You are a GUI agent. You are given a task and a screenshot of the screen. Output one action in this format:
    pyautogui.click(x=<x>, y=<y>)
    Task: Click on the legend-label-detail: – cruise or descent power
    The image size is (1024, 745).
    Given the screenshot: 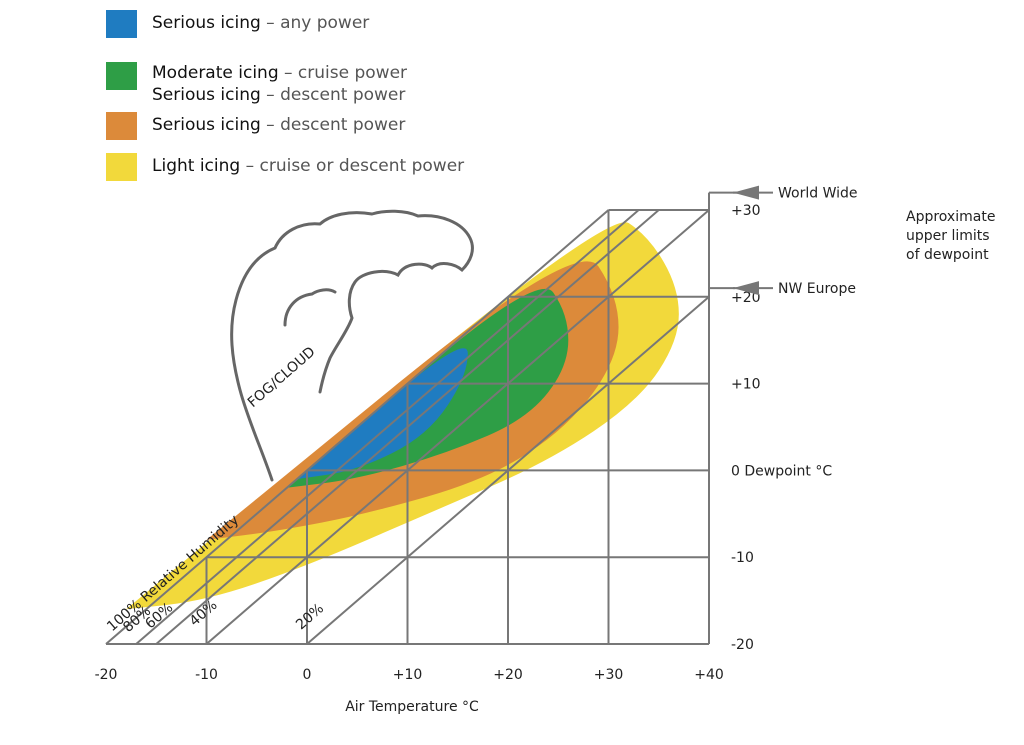 What is the action you would take?
    pyautogui.click(x=352, y=166)
    